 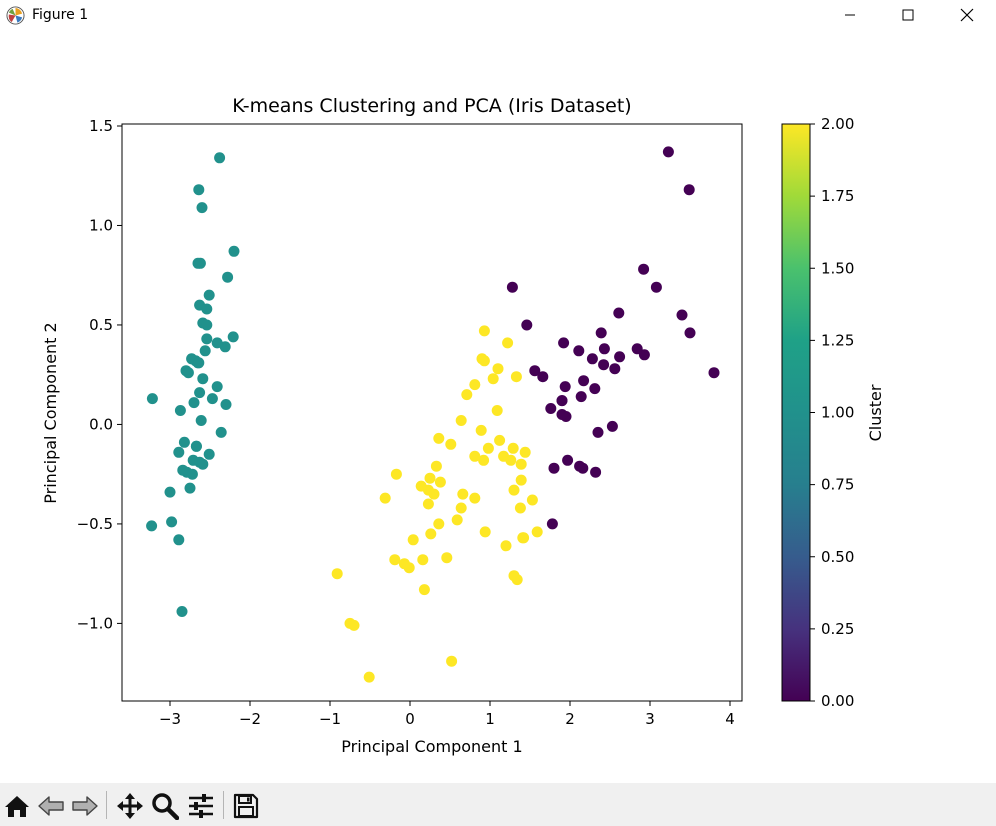 What do you see at coordinates (201, 806) in the screenshot?
I see `subplots-button` at bounding box center [201, 806].